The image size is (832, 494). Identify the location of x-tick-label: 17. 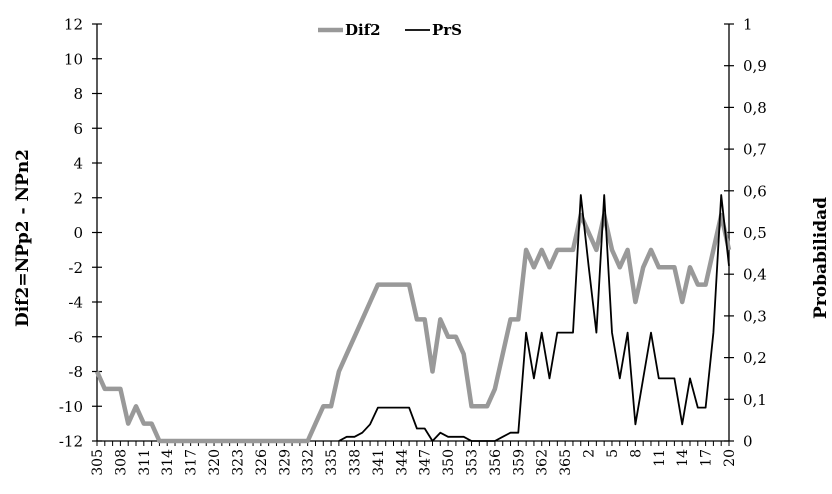
(707, 458).